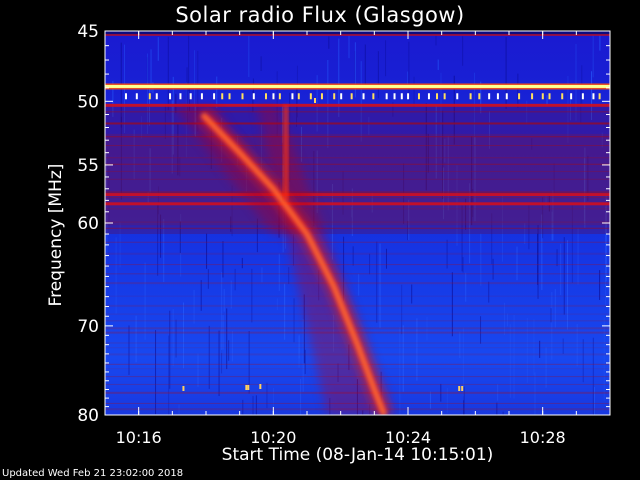 The height and width of the screenshot is (480, 640). Describe the element at coordinates (139, 437) in the screenshot. I see `x-tick-label: 10:16` at that location.